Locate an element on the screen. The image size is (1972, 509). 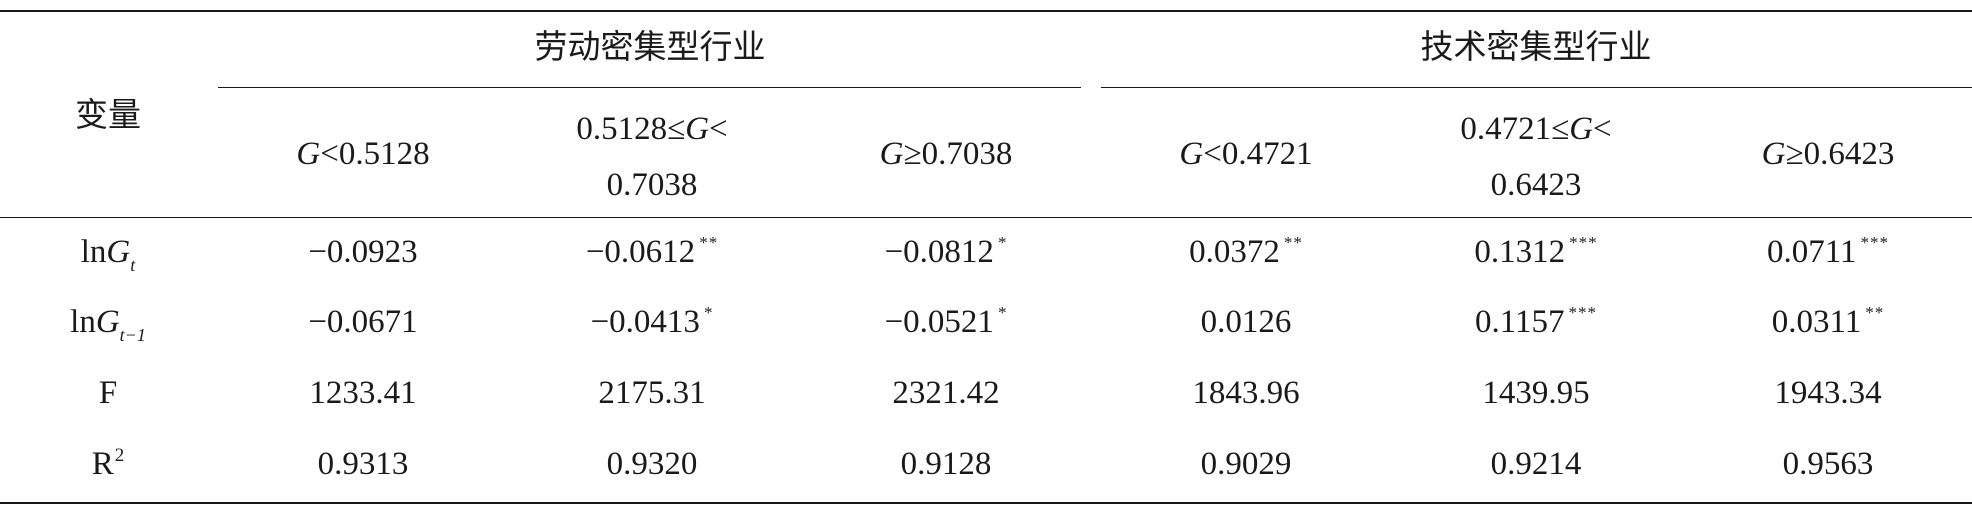
table-cell: 0.9029 is located at coordinates (1246, 464).